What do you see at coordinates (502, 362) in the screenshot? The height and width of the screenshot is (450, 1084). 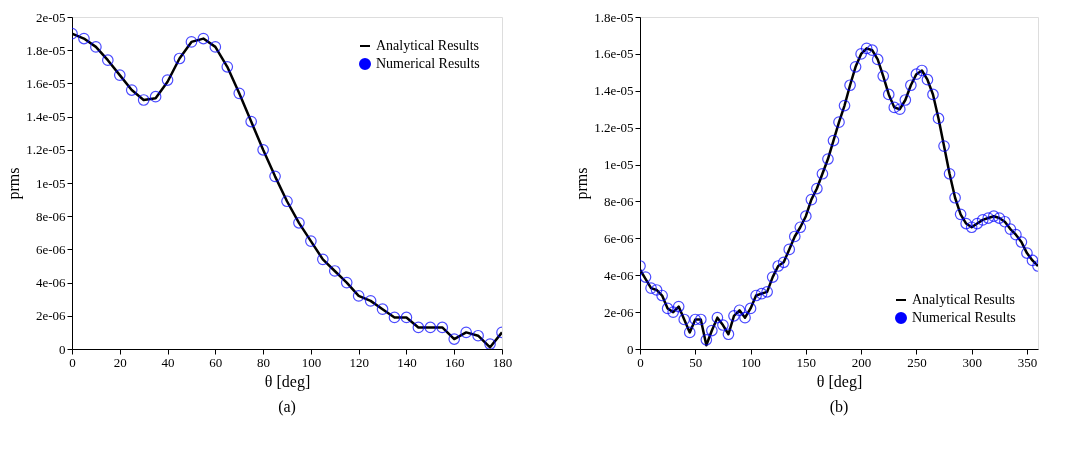 I see `x-tick-label: 180` at bounding box center [502, 362].